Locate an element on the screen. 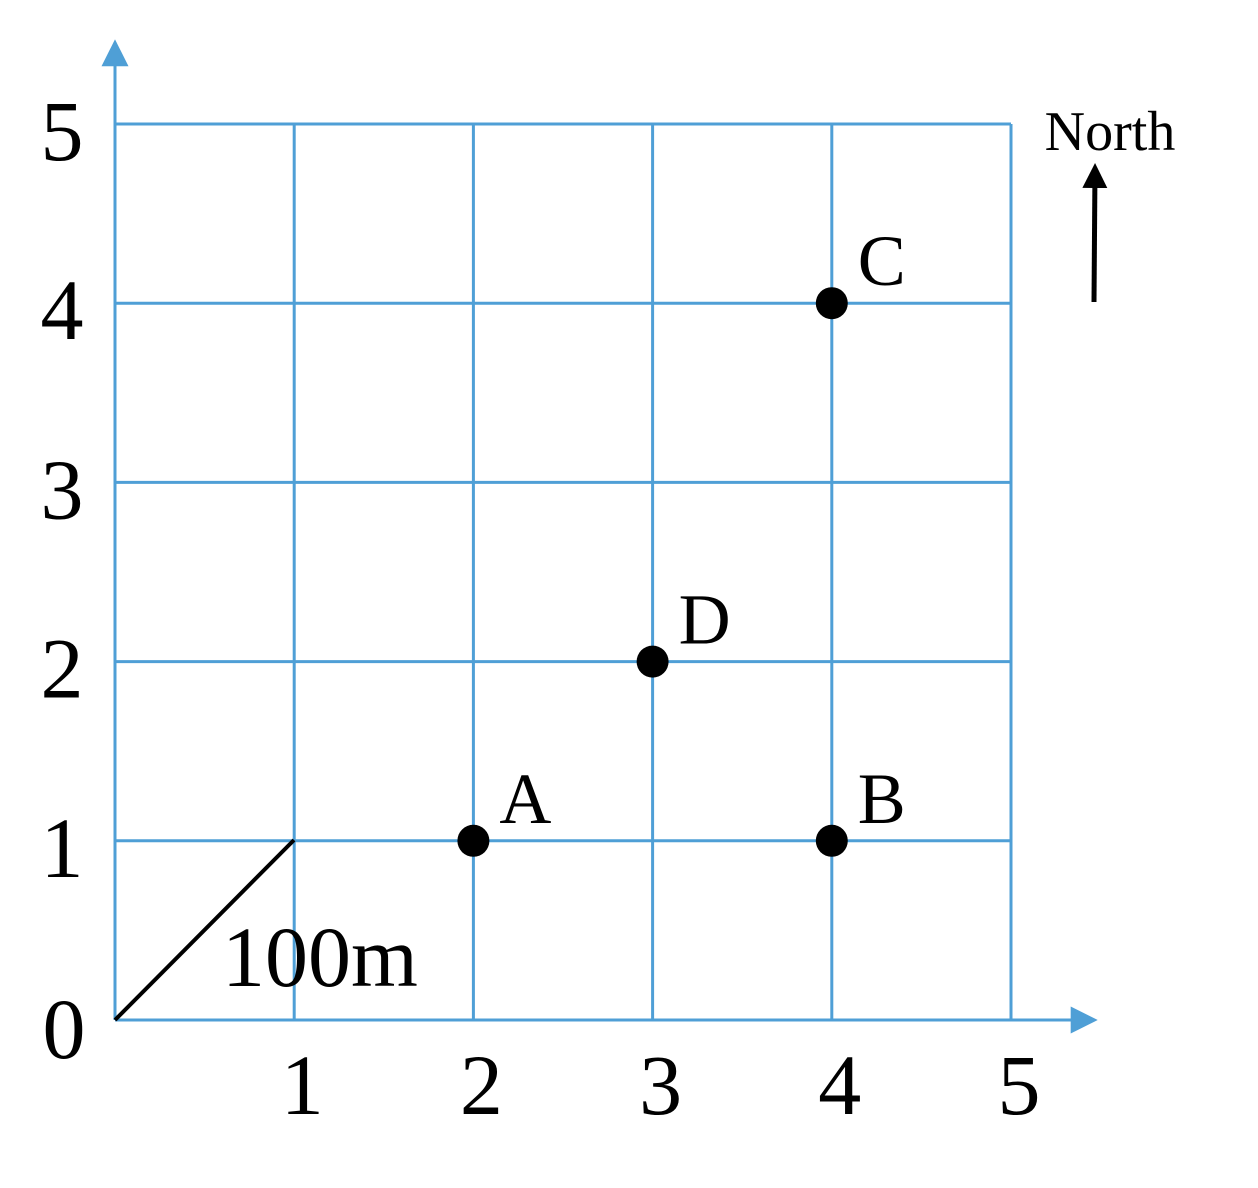  point-c is located at coordinates (831, 303).